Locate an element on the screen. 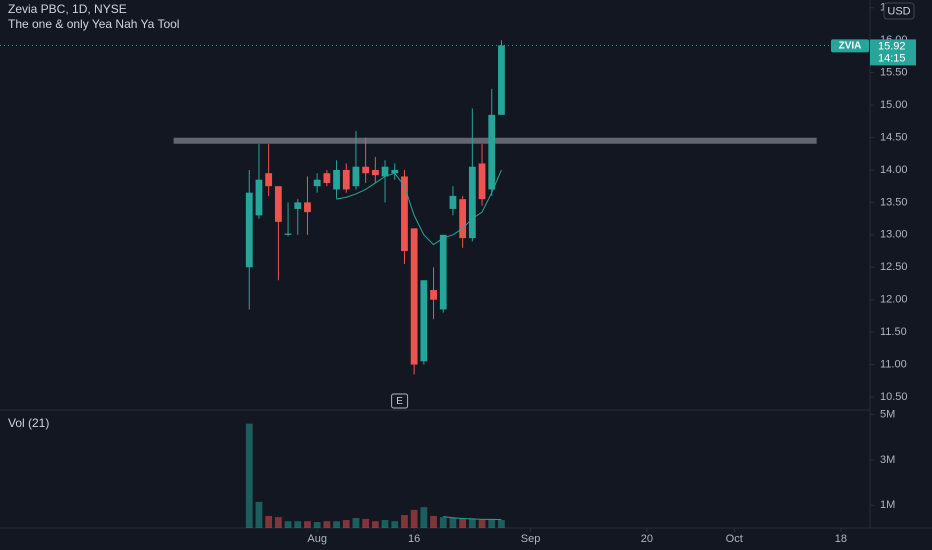 Image resolution: width=932 pixels, height=550 pixels. ma-line is located at coordinates (419, 207).